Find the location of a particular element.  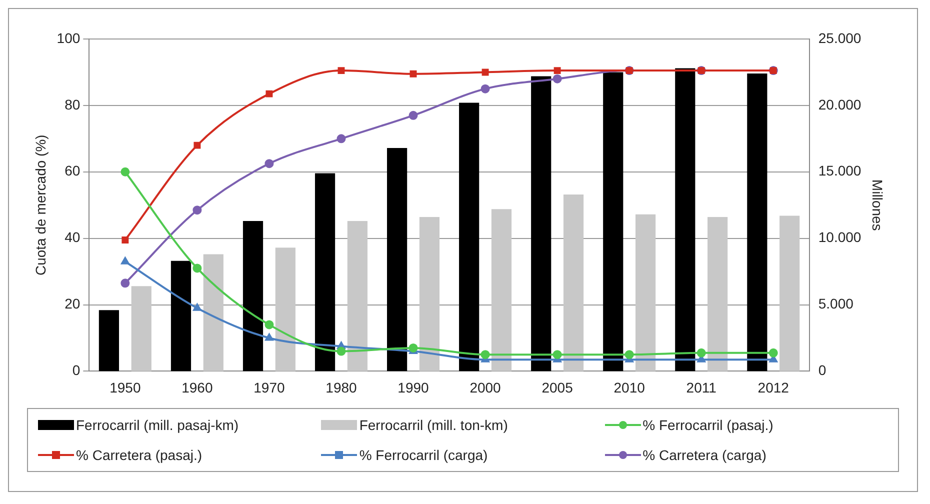

y-tick-label: 80 is located at coordinates (72, 104).